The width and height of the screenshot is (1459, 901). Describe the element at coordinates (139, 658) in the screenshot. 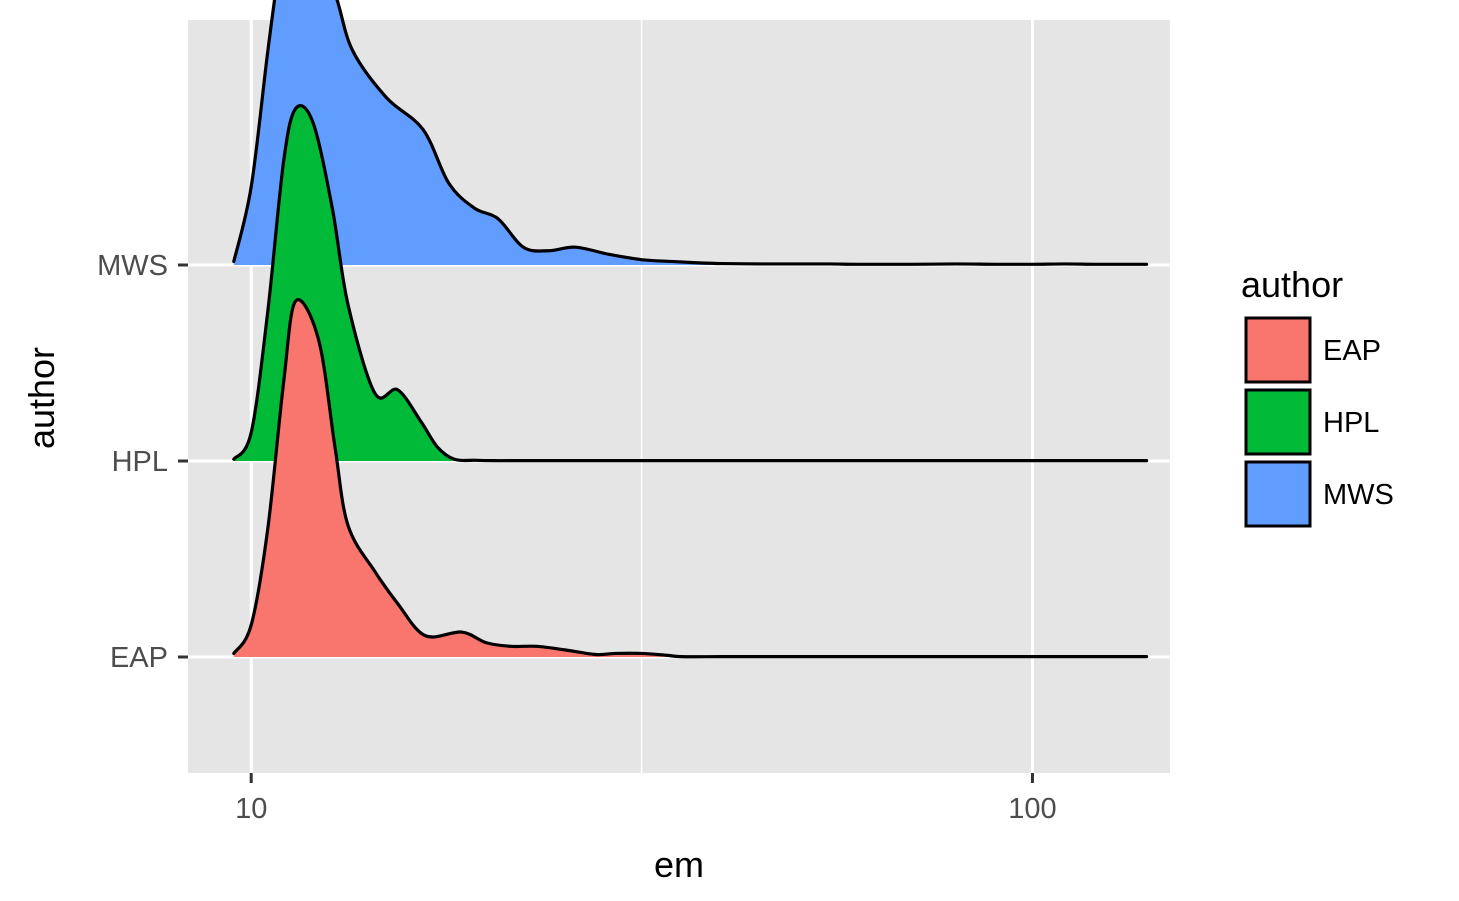

I see `y-tick-label-eap: EAP` at that location.